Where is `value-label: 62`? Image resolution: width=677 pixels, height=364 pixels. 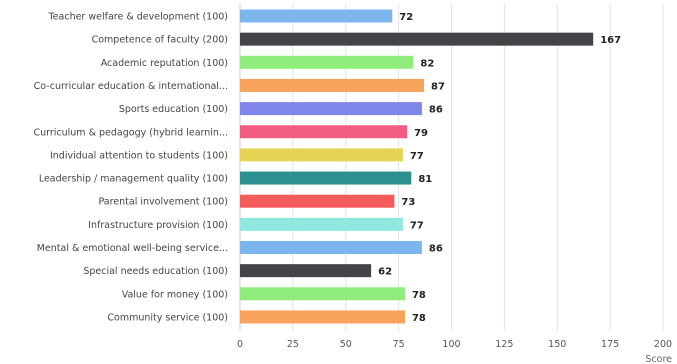
value-label: 62 is located at coordinates (385, 272).